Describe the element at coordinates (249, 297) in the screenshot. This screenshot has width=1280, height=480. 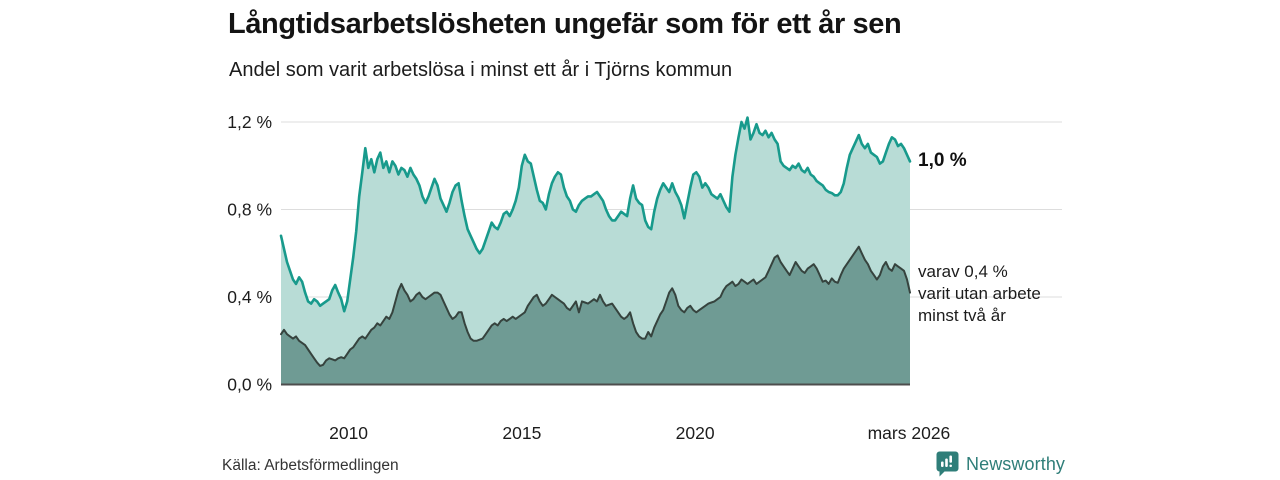
I see `y-tick-label: 0,4 %` at that location.